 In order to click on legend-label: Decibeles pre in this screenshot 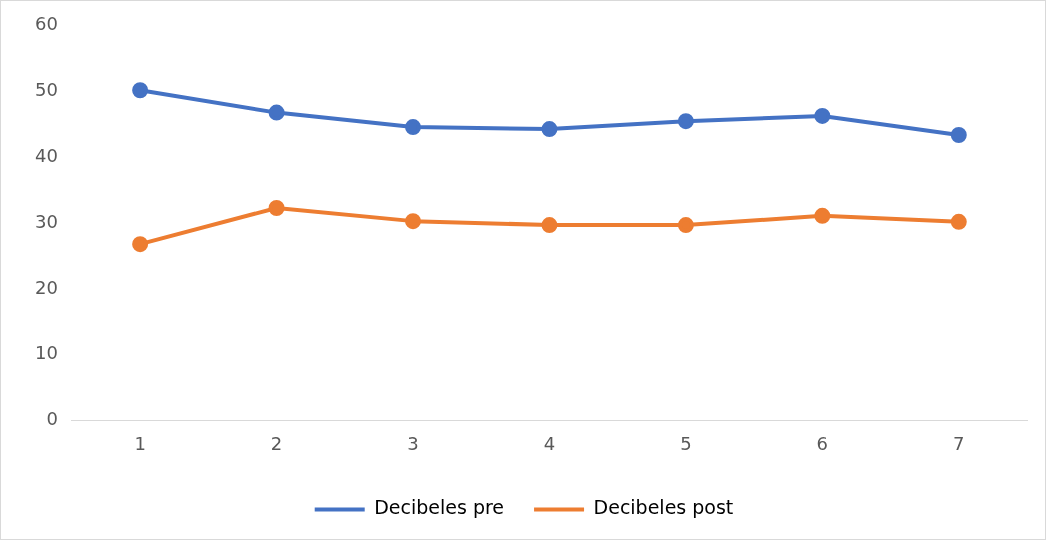, I will do `click(439, 507)`.